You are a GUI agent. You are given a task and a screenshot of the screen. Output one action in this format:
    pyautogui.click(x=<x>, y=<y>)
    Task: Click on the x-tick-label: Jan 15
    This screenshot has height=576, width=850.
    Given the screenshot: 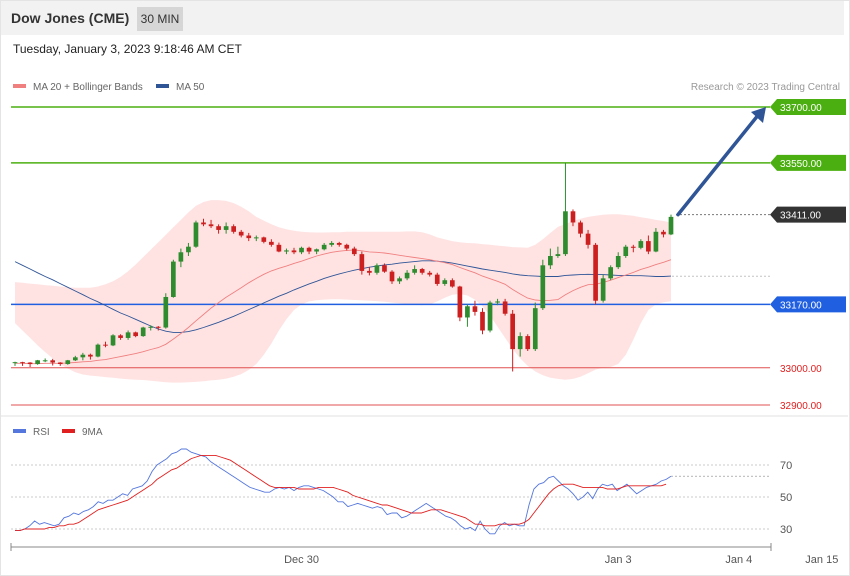 What is the action you would take?
    pyautogui.click(x=821, y=560)
    